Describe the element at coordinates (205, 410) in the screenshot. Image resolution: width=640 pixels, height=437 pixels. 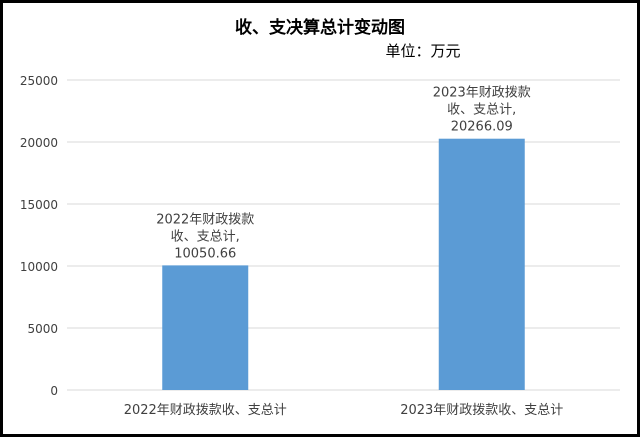
I see `x-tick-label: 2022年财政拨款收、支总计` at that location.